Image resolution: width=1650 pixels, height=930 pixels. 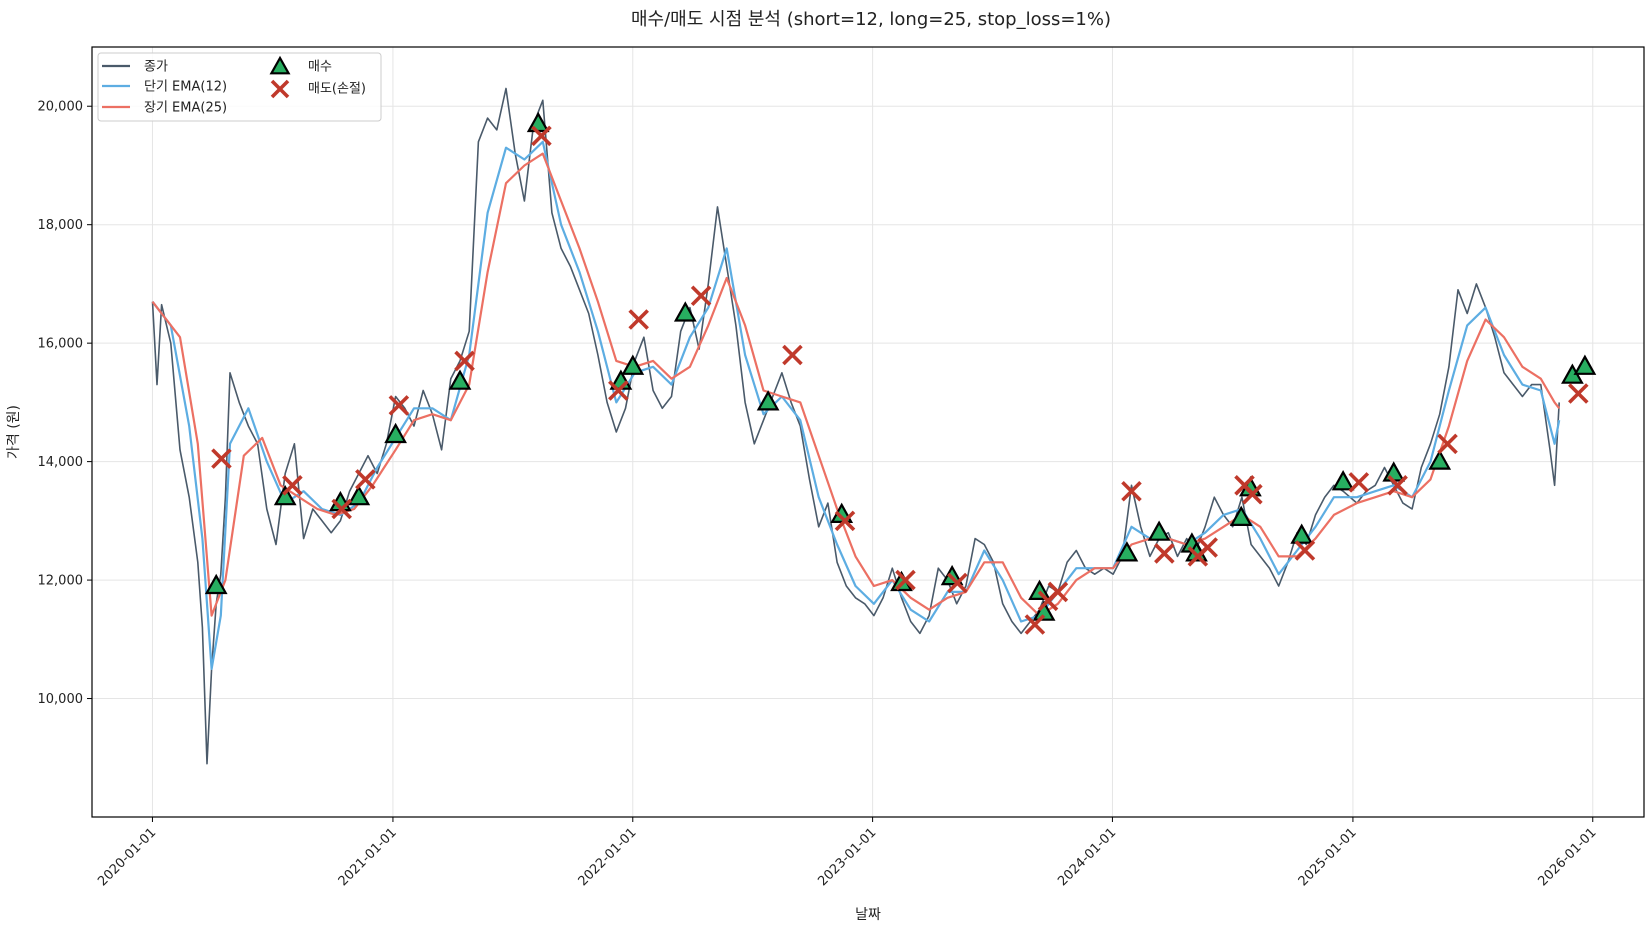 I want to click on legend-box, so click(x=239, y=87).